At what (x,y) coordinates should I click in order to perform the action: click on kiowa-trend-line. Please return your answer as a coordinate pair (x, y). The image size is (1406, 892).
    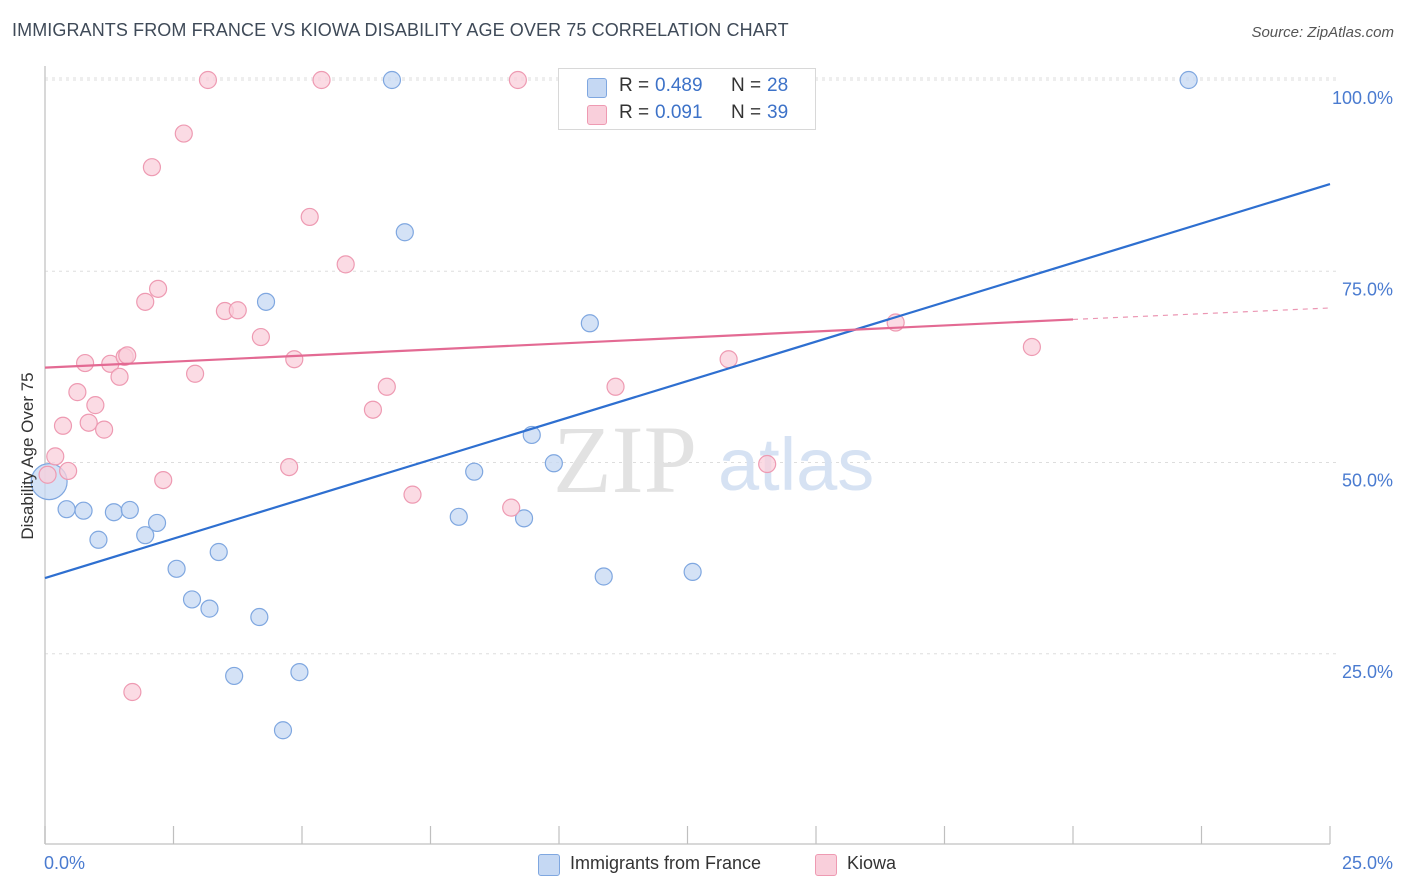
    Looking at the image, I should click on (559, 343).